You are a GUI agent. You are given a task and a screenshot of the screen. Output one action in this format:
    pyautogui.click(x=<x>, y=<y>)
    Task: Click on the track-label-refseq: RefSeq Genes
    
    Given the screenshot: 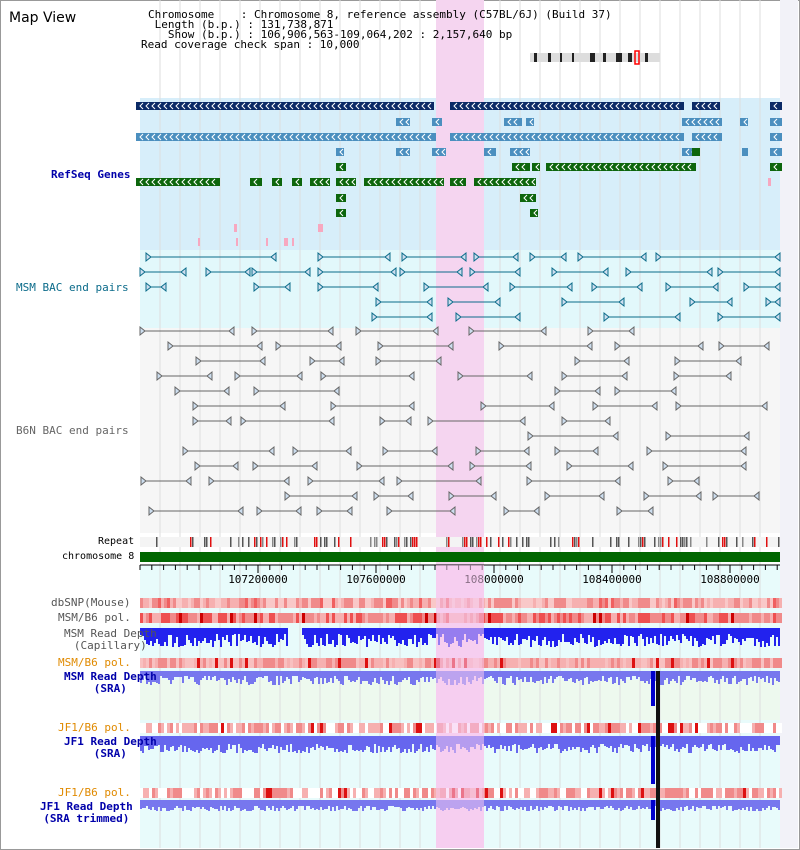 What is the action you would take?
    pyautogui.click(x=91, y=174)
    